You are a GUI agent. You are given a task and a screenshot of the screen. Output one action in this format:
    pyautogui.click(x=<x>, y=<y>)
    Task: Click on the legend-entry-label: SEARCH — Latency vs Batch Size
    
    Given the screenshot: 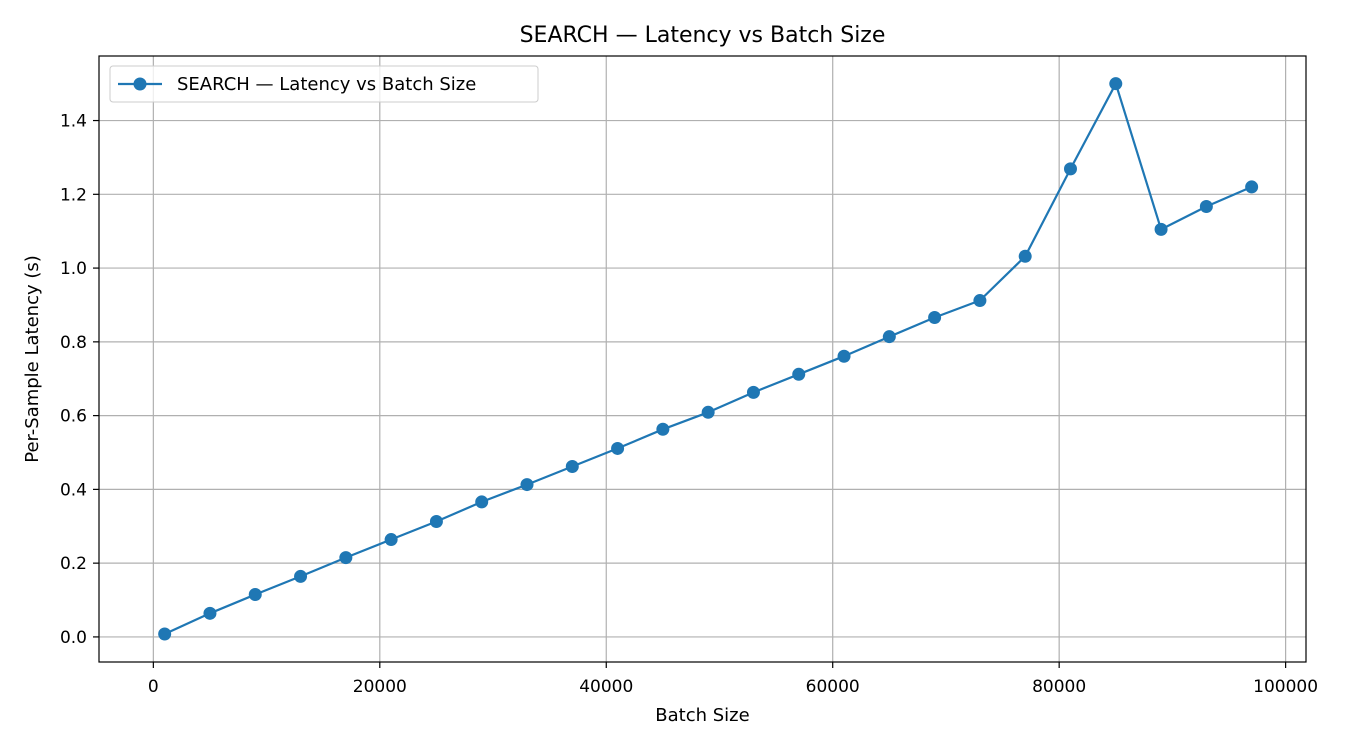 What is the action you would take?
    pyautogui.click(x=326, y=84)
    